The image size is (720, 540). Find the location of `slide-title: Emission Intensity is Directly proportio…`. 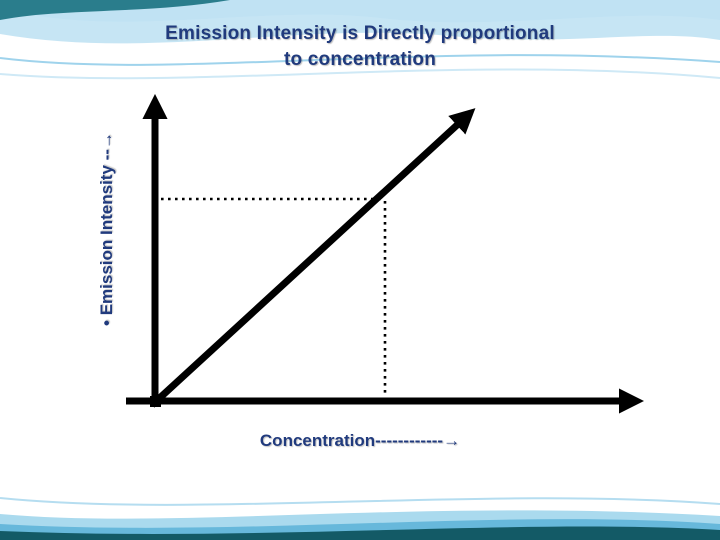

slide-title: Emission Intensity is Directly proportio… is located at coordinates (360, 47).